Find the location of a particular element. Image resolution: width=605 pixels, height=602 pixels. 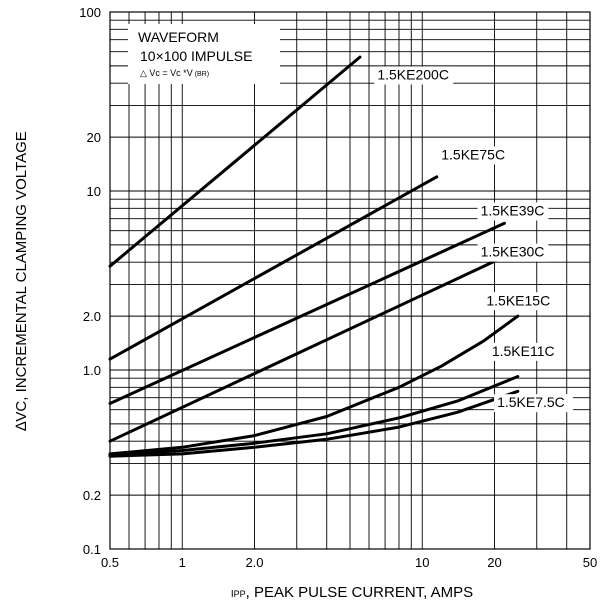

x-tick-labels: 0.5 1 2.0 10 20 50 is located at coordinates (349, 562).